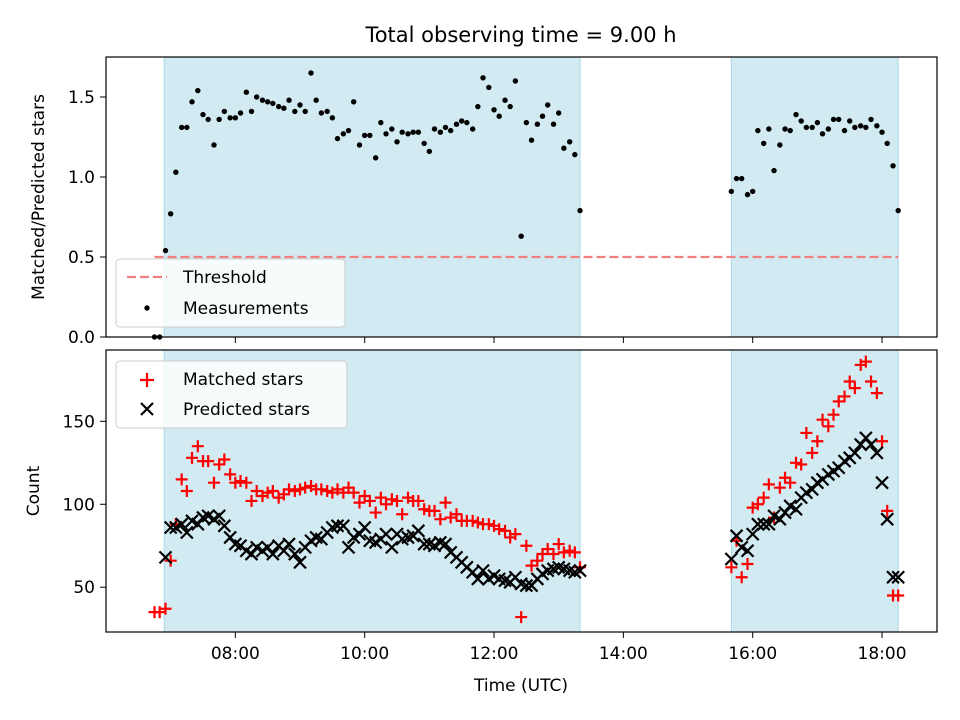  What do you see at coordinates (81, 178) in the screenshot?
I see `y-tick-label: 1.0` at bounding box center [81, 178].